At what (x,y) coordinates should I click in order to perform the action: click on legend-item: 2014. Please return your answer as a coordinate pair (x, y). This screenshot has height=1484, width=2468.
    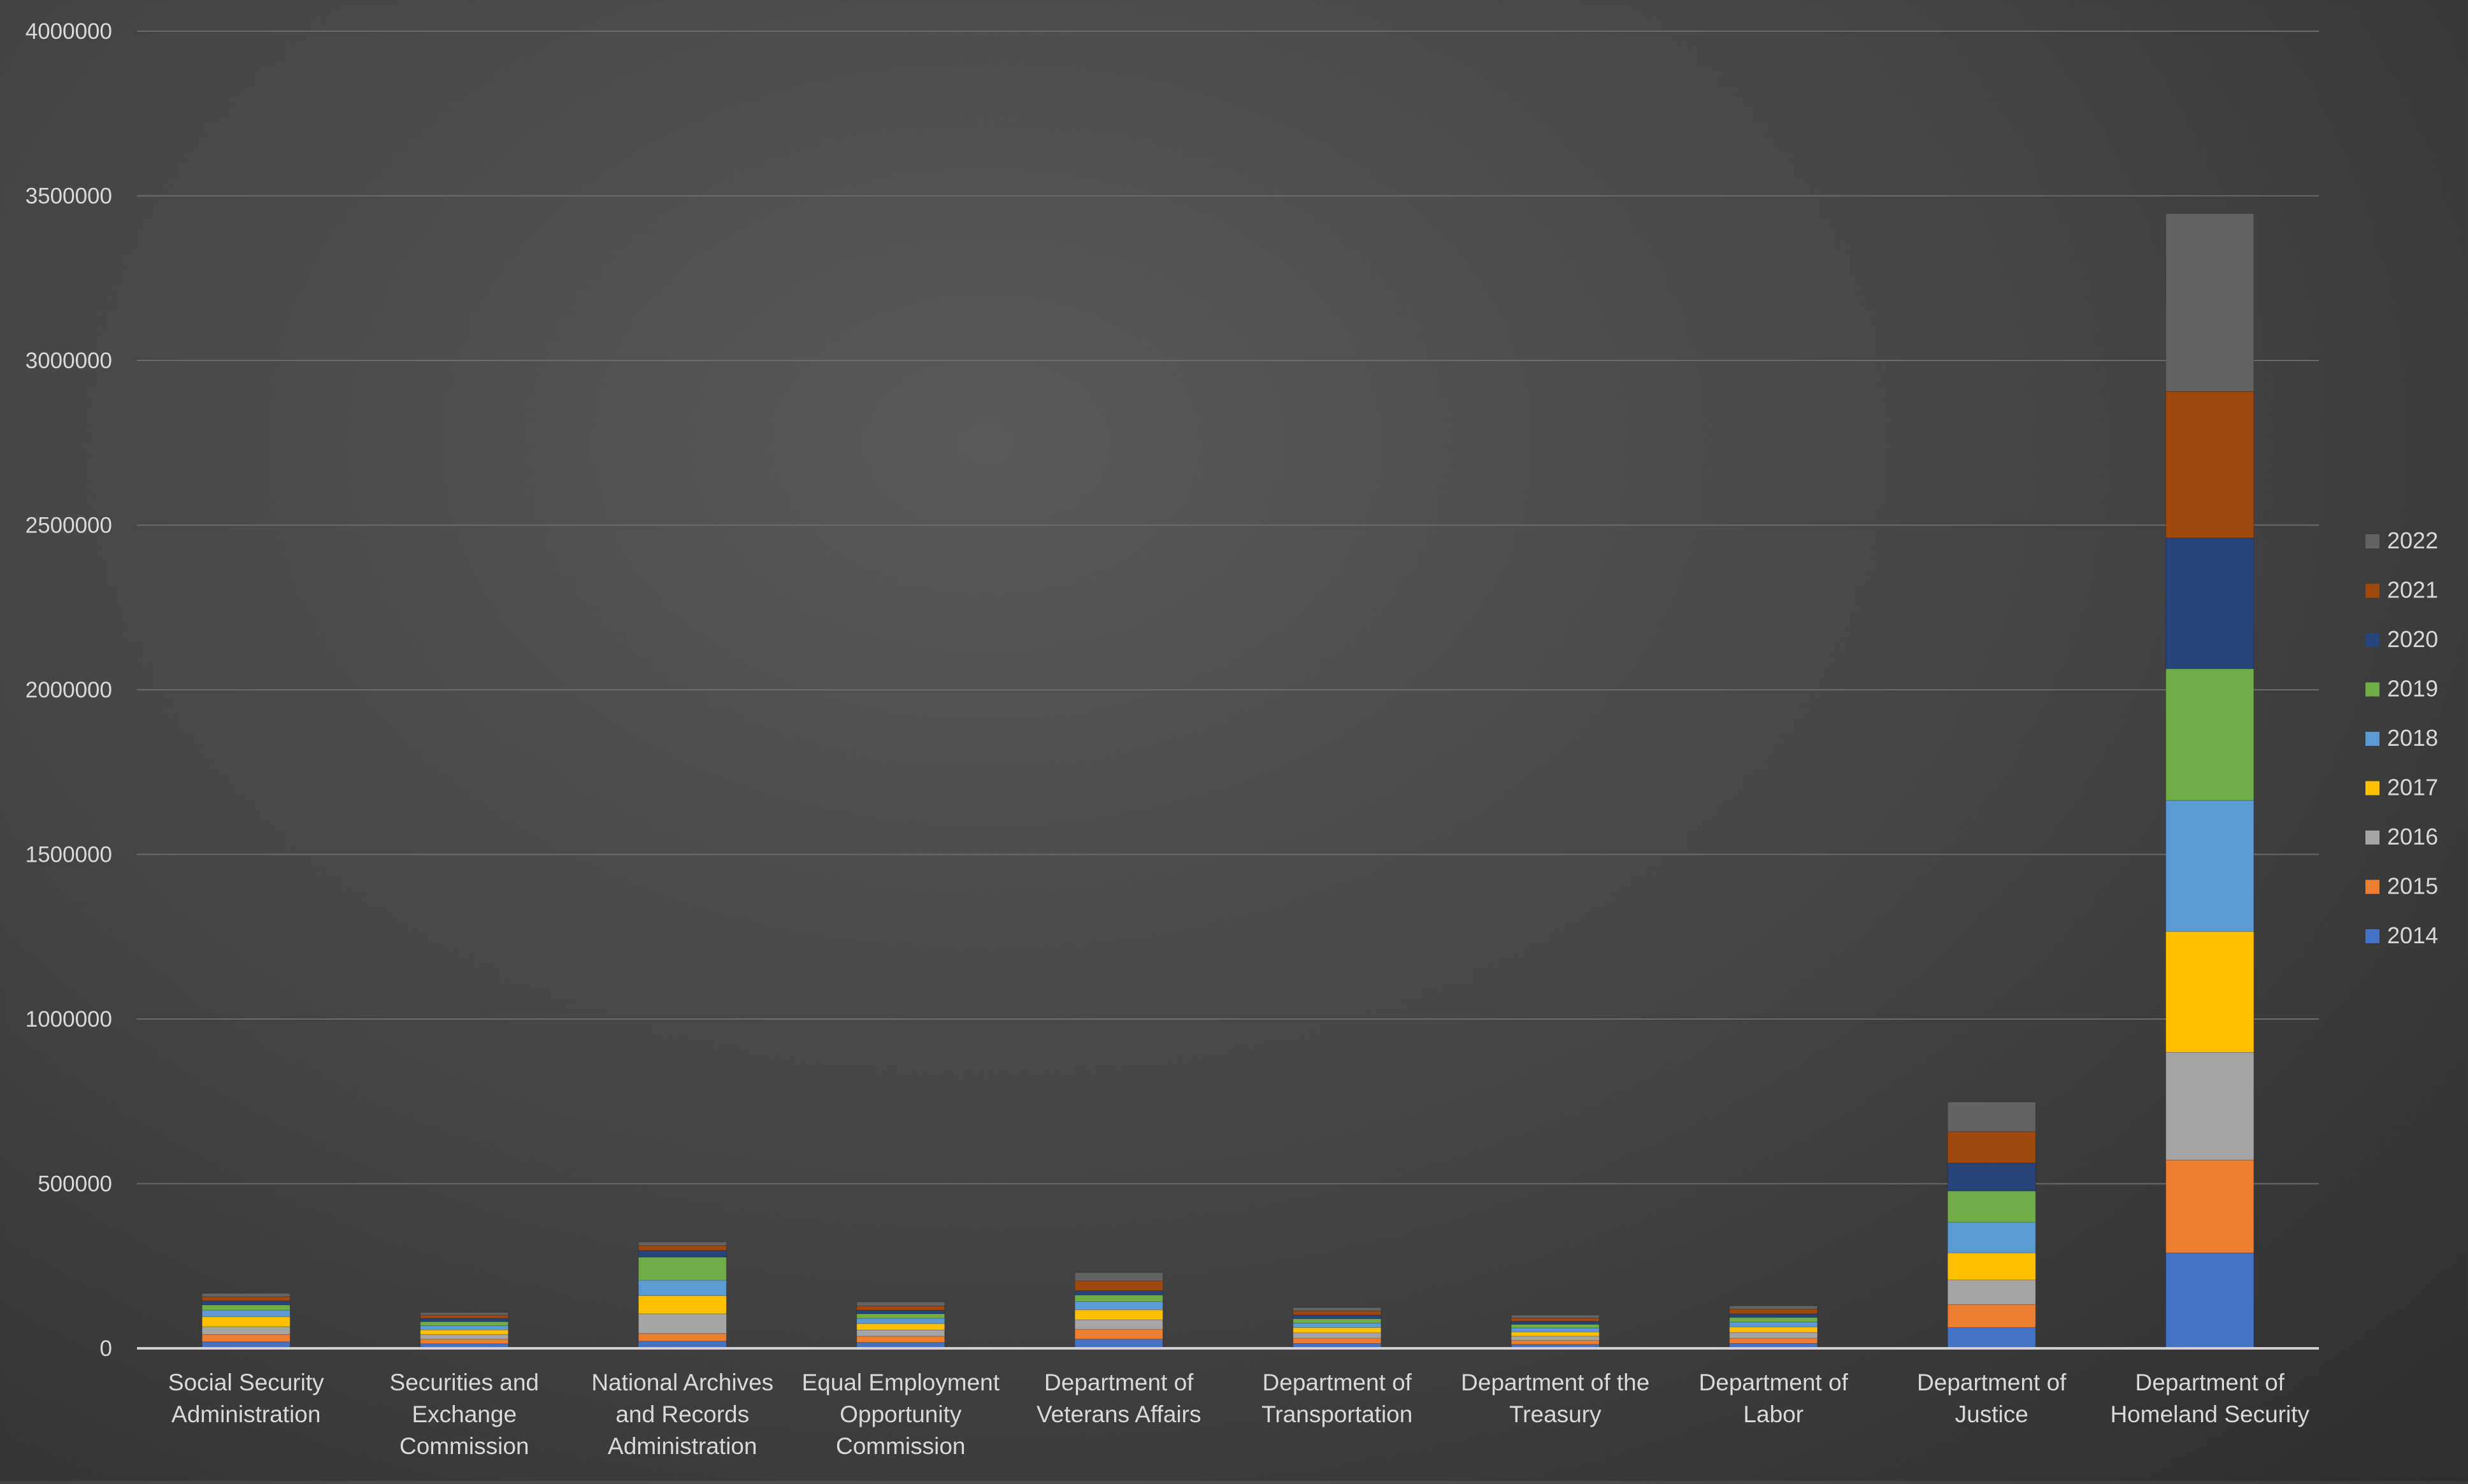
    Looking at the image, I should click on (2401, 935).